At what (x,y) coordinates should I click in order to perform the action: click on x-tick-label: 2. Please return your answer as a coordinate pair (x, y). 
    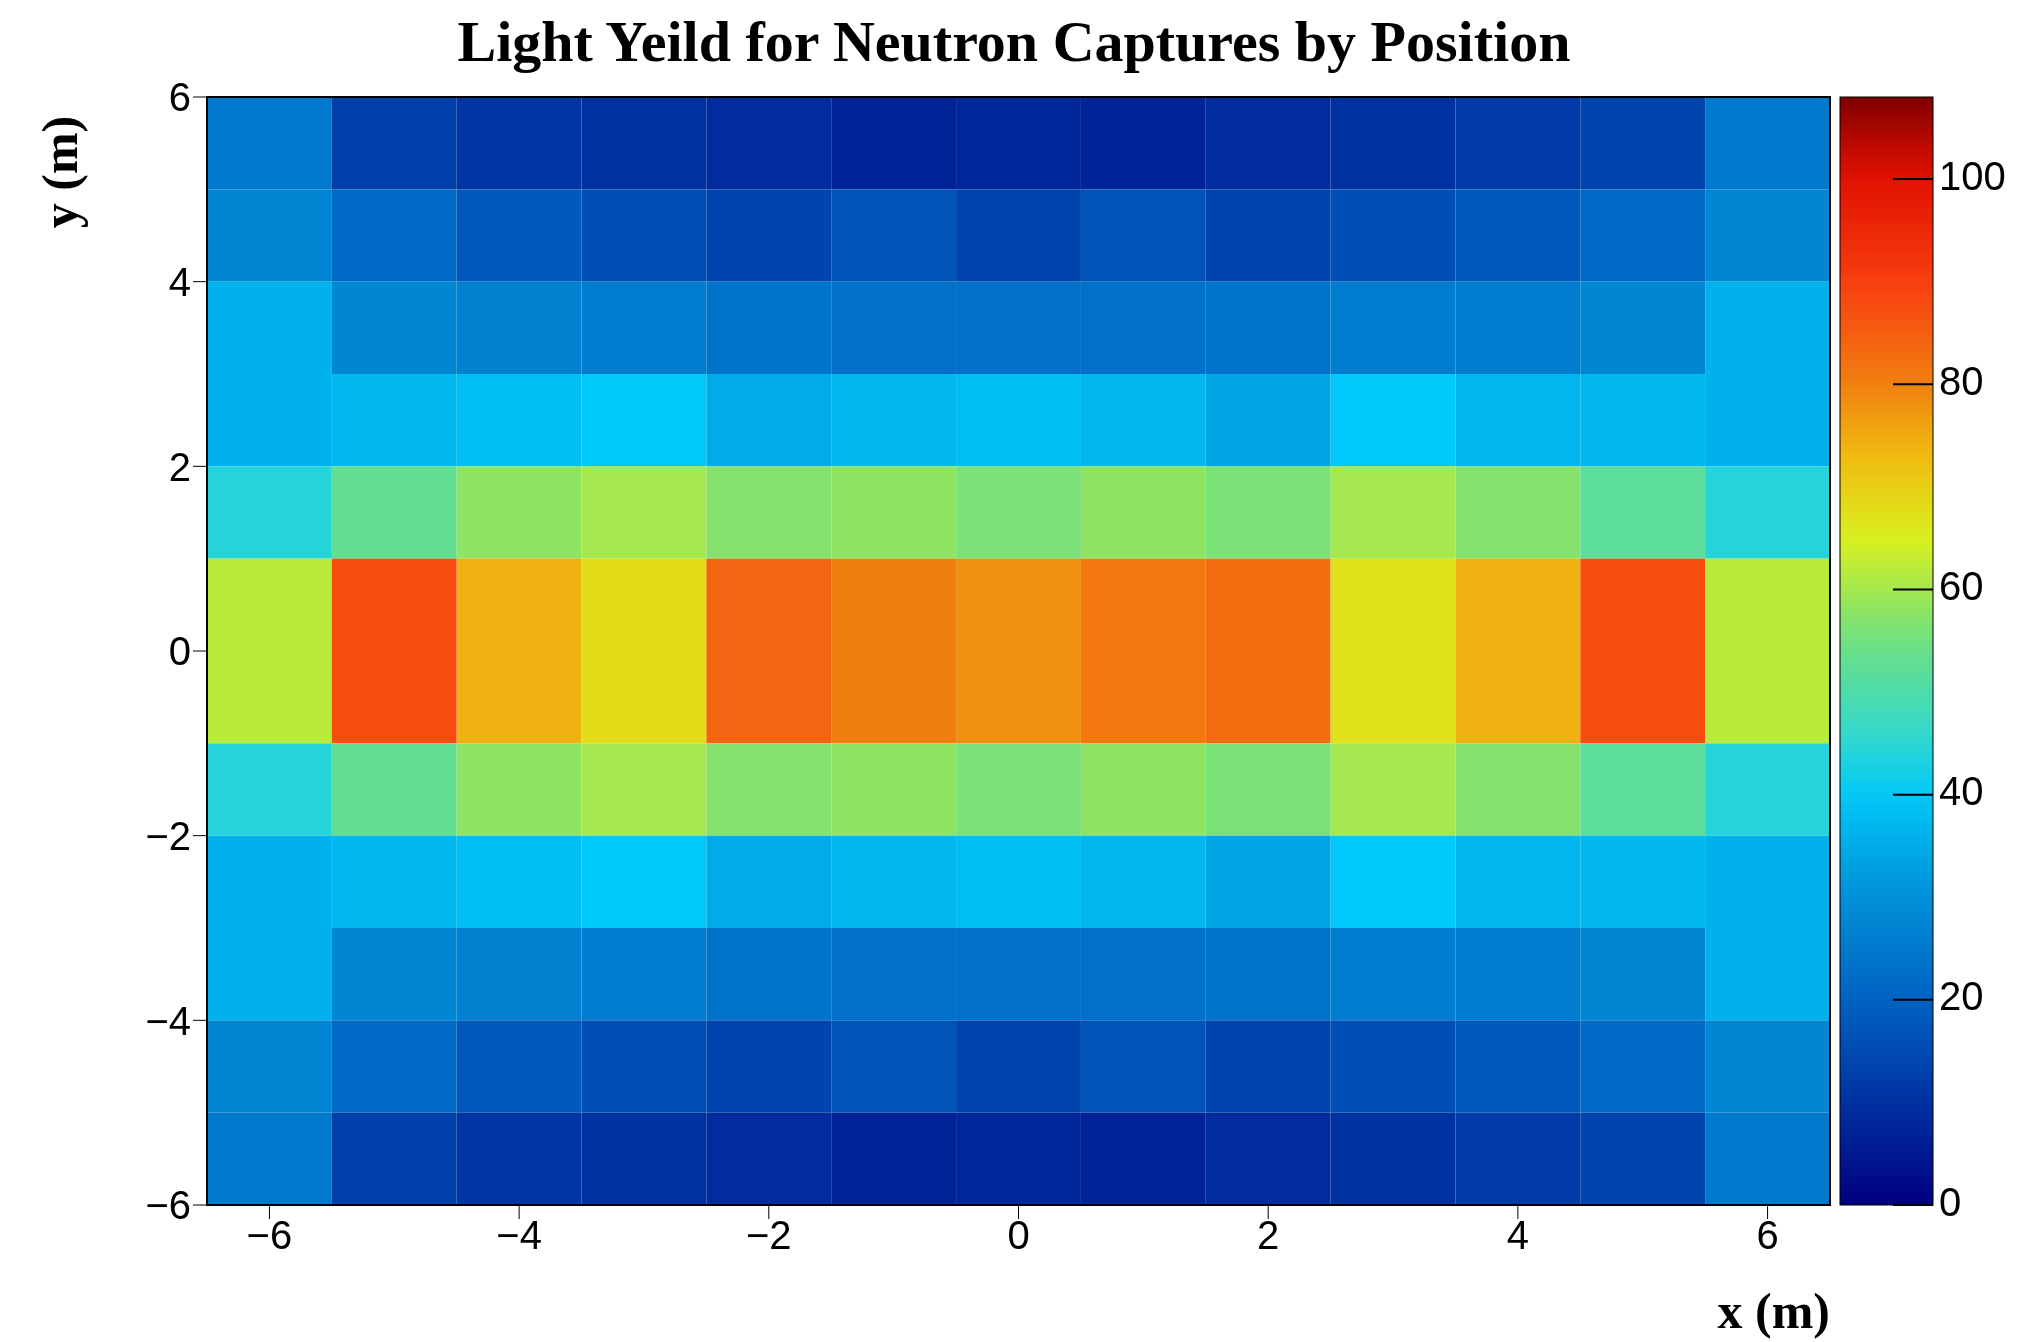
    Looking at the image, I should click on (1268, 1235).